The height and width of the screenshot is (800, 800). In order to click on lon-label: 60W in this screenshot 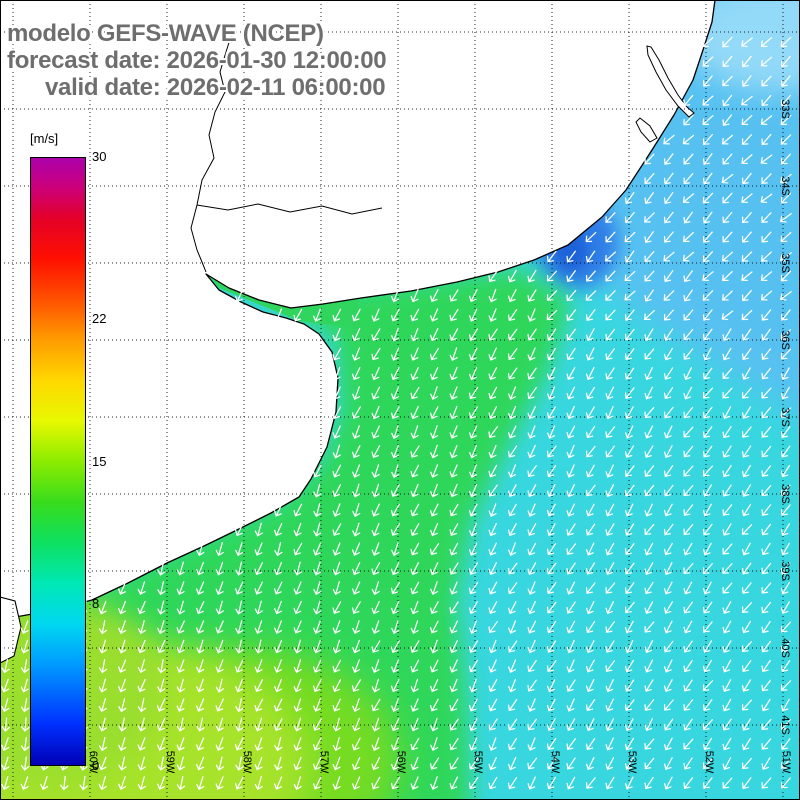, I will do `click(93, 762)`.